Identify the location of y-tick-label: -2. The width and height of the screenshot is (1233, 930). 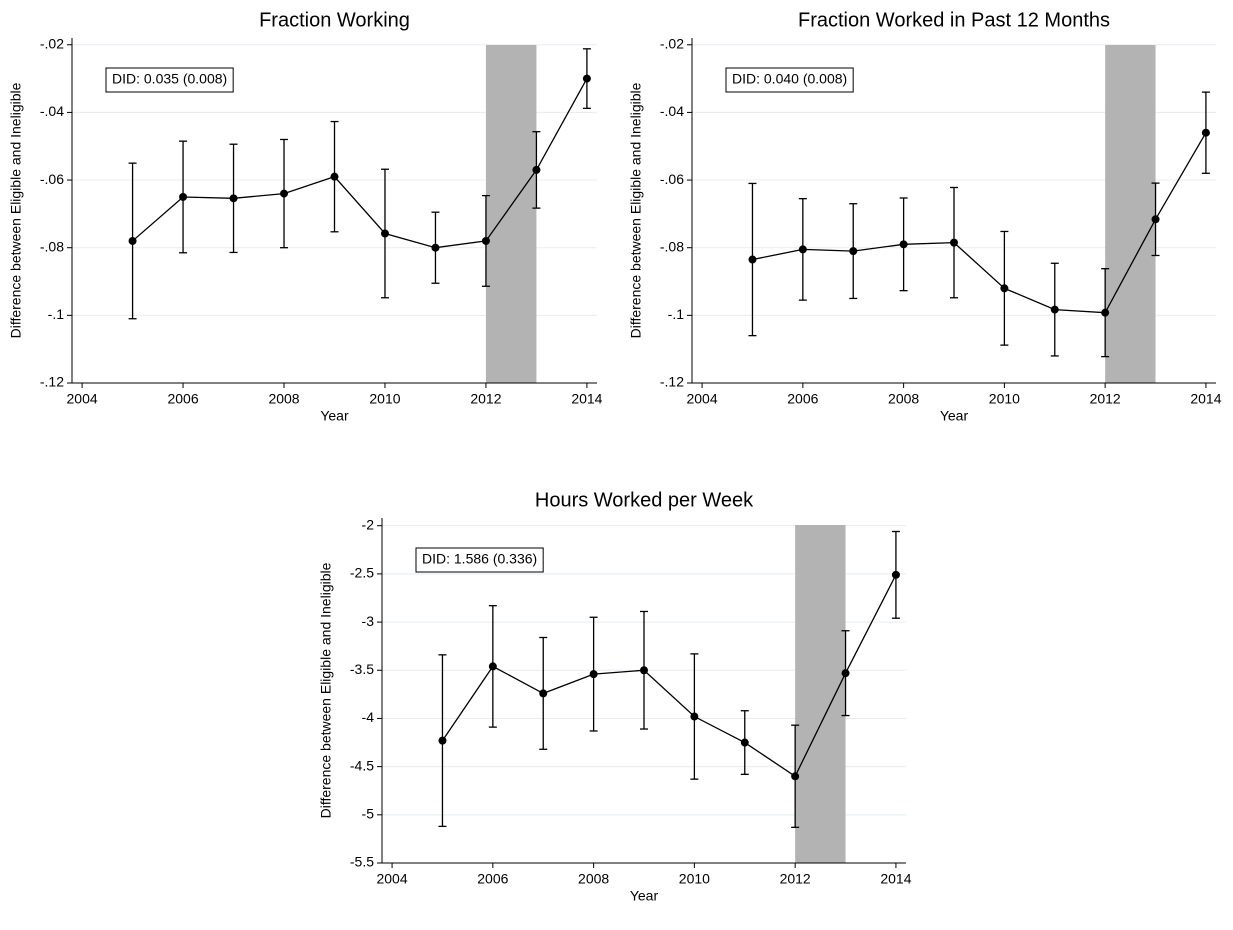
(368, 524).